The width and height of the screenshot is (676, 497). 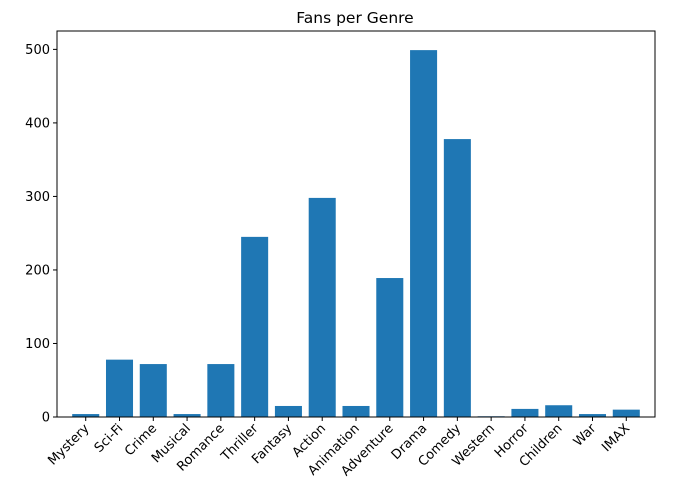 What do you see at coordinates (559, 411) in the screenshot?
I see `bar-children` at bounding box center [559, 411].